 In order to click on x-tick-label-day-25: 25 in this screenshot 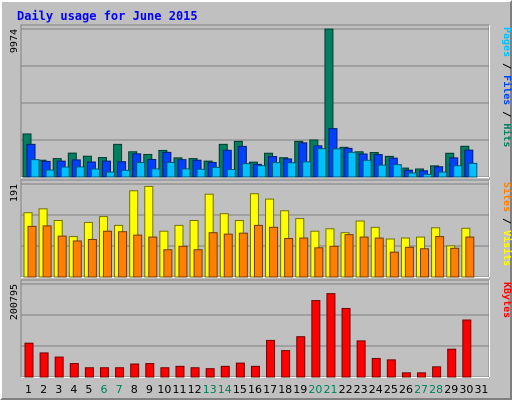, I will do `click(391, 389)`.